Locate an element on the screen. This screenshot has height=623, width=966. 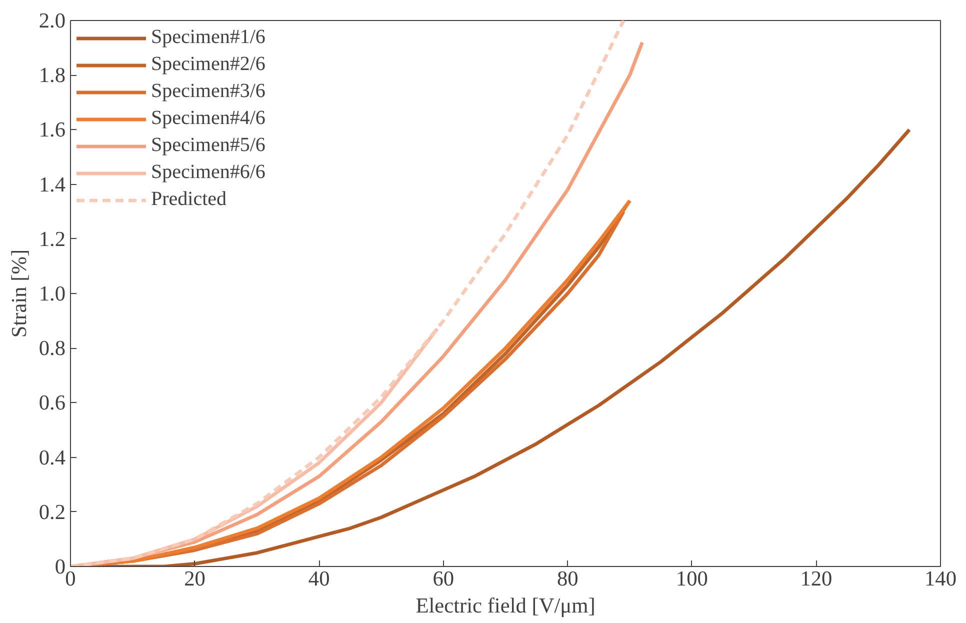
y-tick-label: 2.0 is located at coordinates (52, 20).